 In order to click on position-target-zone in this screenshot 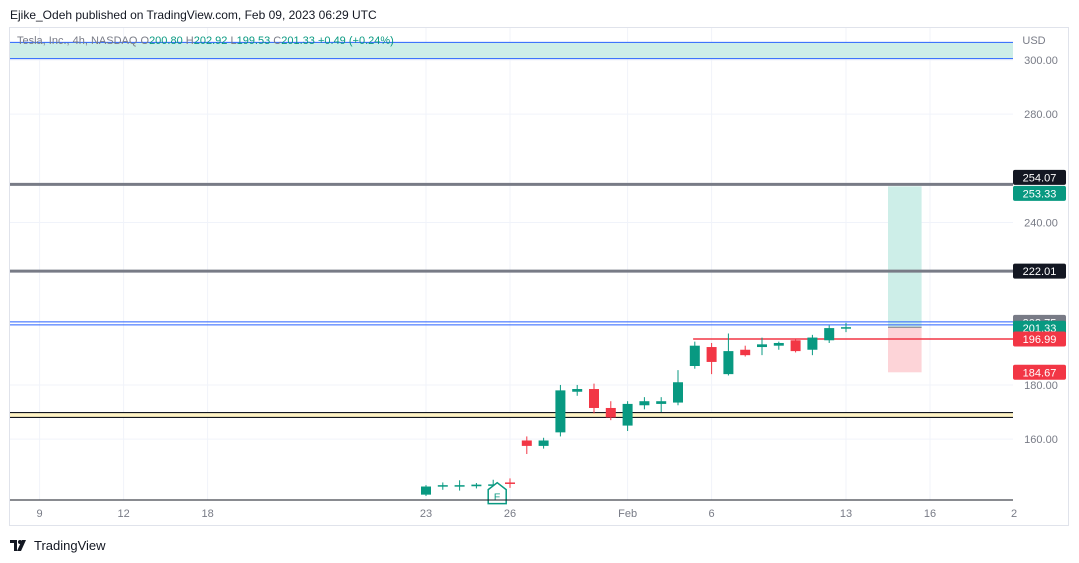, I will do `click(905, 257)`.